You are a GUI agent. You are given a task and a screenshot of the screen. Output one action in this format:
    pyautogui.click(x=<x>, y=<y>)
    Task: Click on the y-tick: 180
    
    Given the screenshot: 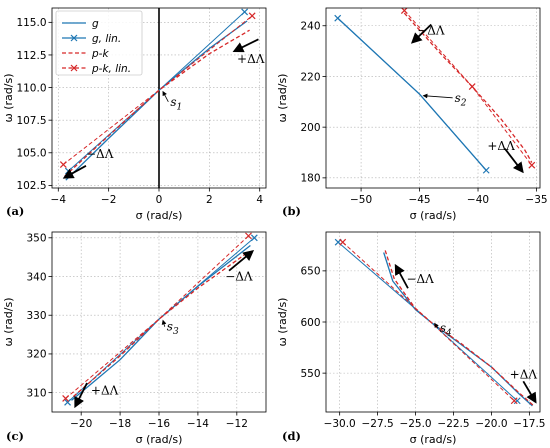 What is the action you would take?
    pyautogui.click(x=313, y=179)
    